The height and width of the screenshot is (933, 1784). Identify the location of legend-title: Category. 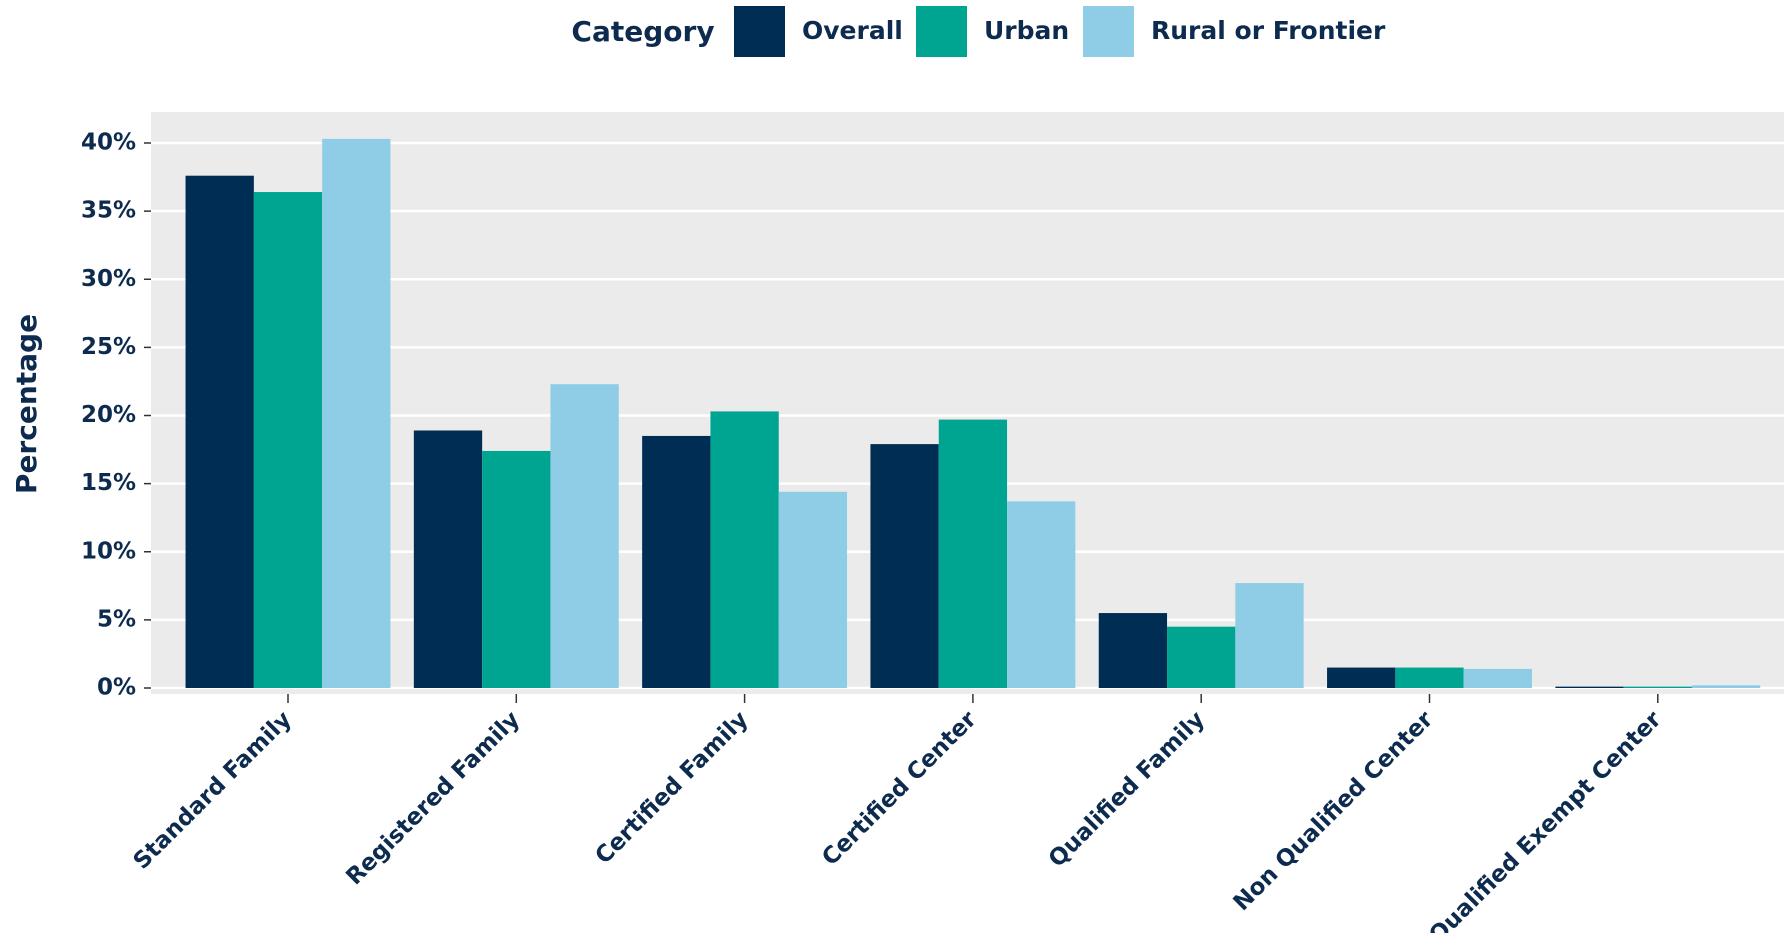
(642, 31).